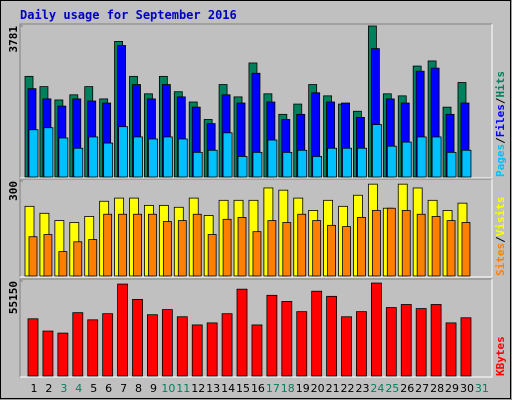  I want to click on x-tick-label: 9, so click(153, 388).